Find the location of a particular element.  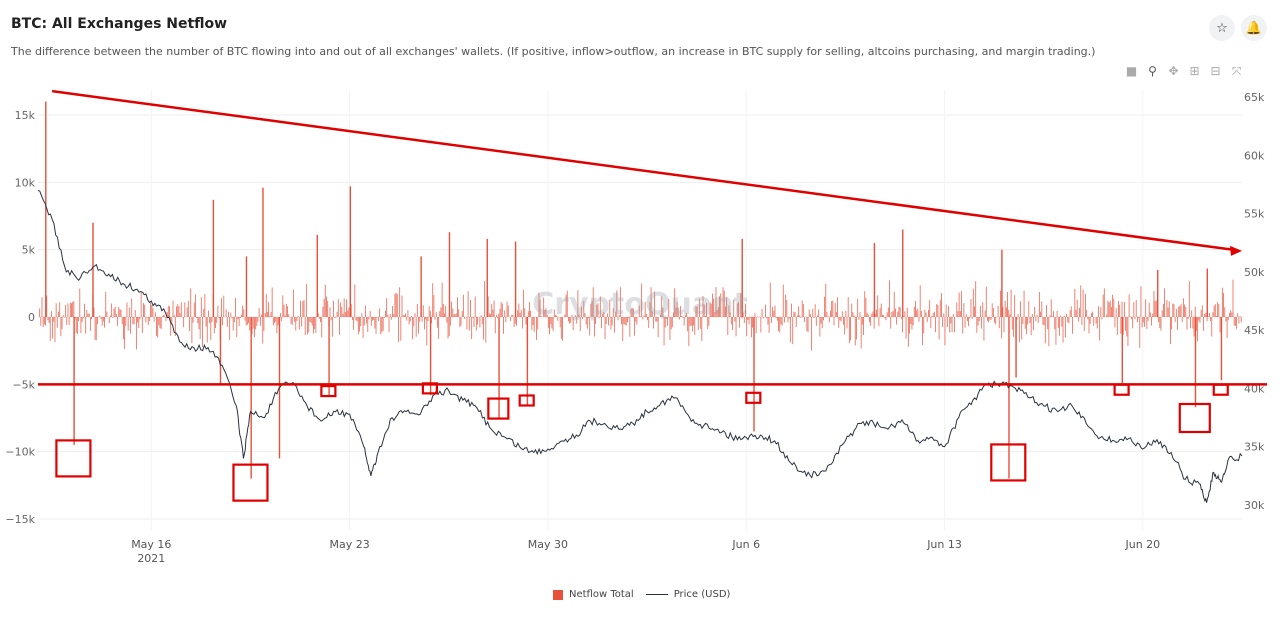

camera-icon: ■ is located at coordinates (1131, 71).